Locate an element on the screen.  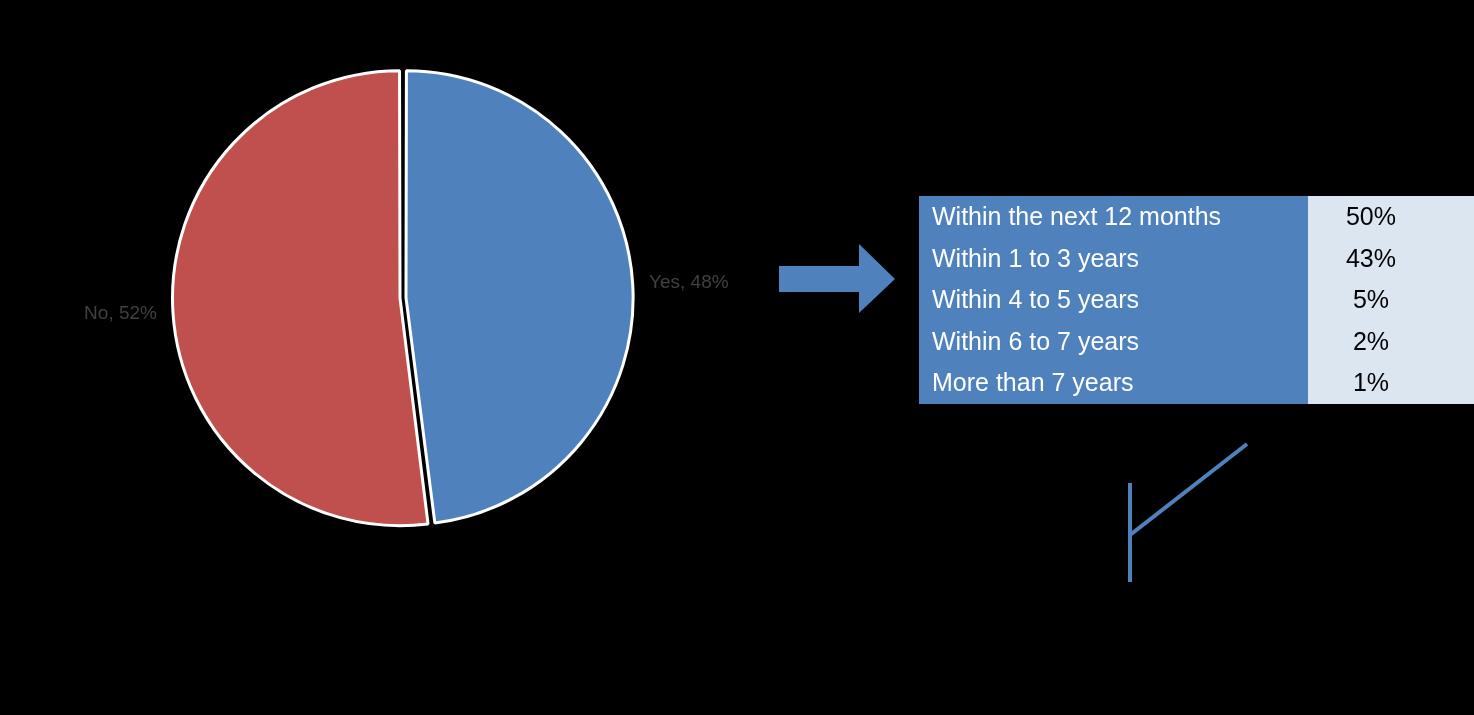
category-label: Within 1 to 3 years is located at coordinates (1113, 258).